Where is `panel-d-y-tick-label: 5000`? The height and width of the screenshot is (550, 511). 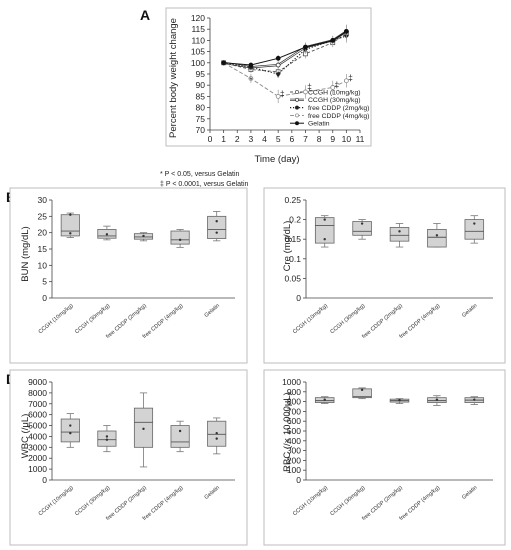
panel-d-y-tick-label: 5000 is located at coordinates (37, 426).